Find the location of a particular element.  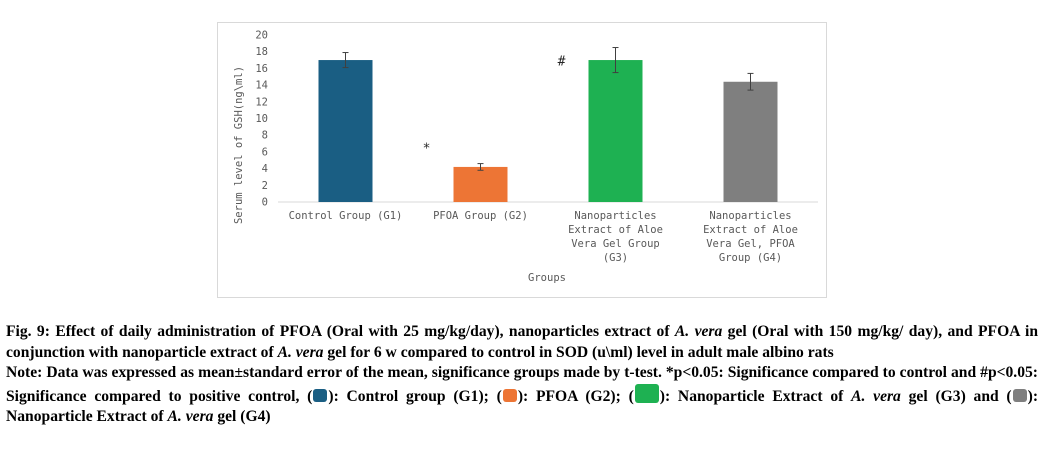

legend-swatch-g2 is located at coordinates (509, 395).